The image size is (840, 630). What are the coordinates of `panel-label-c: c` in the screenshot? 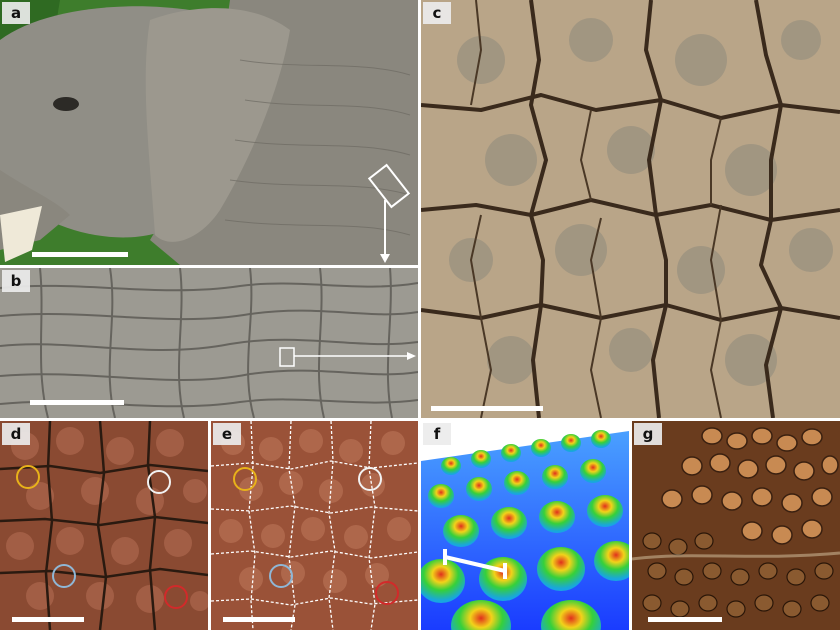 It's located at (437, 13).